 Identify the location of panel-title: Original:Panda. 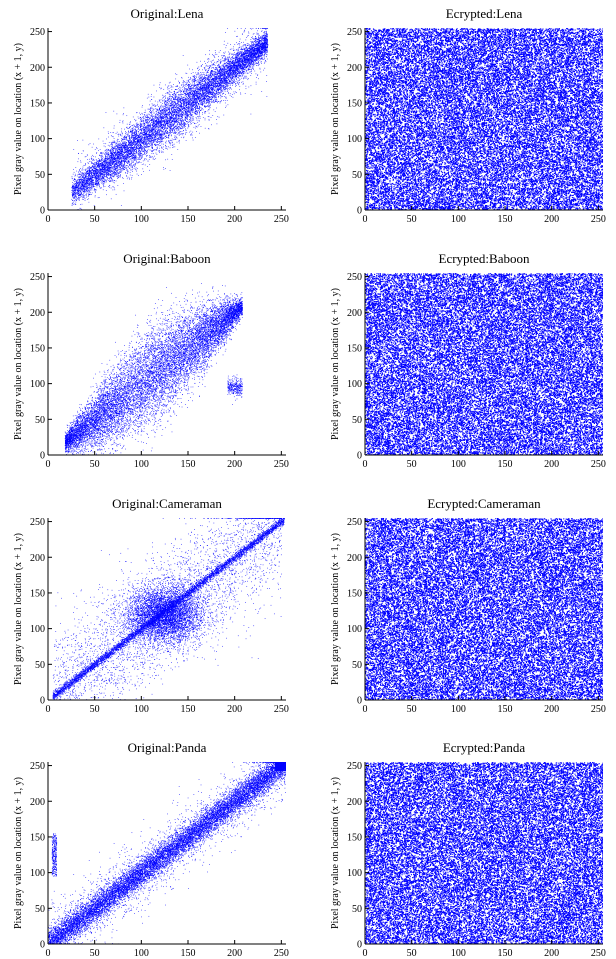
(167, 747).